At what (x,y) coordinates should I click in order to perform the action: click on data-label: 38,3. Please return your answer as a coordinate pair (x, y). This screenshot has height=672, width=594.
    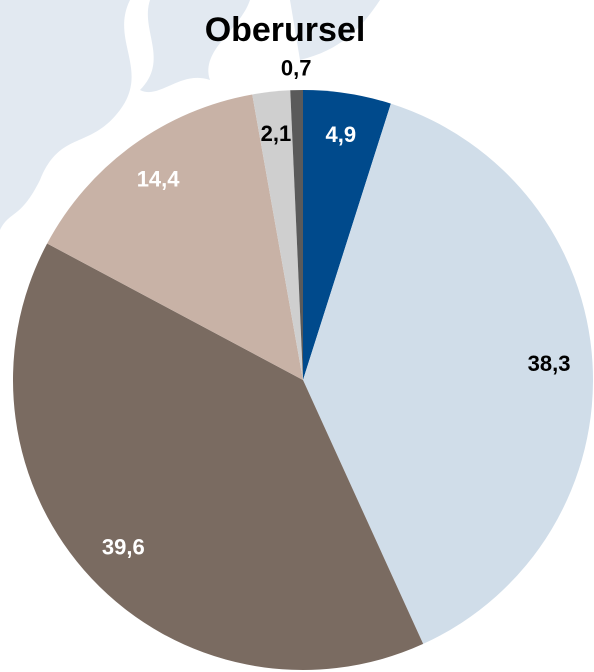
    Looking at the image, I should click on (549, 363).